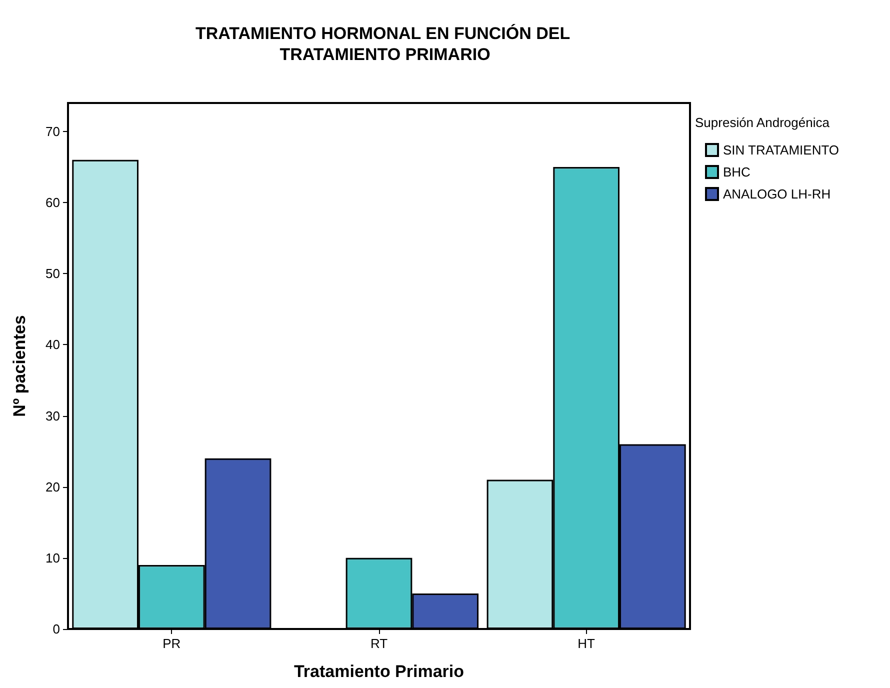 The height and width of the screenshot is (688, 890). What do you see at coordinates (385, 43) in the screenshot?
I see `chart-title: TRATAMIENTO HORMONAL EN FUNCIÓN DEL TRATAMIENTO PRIMARIO` at bounding box center [385, 43].